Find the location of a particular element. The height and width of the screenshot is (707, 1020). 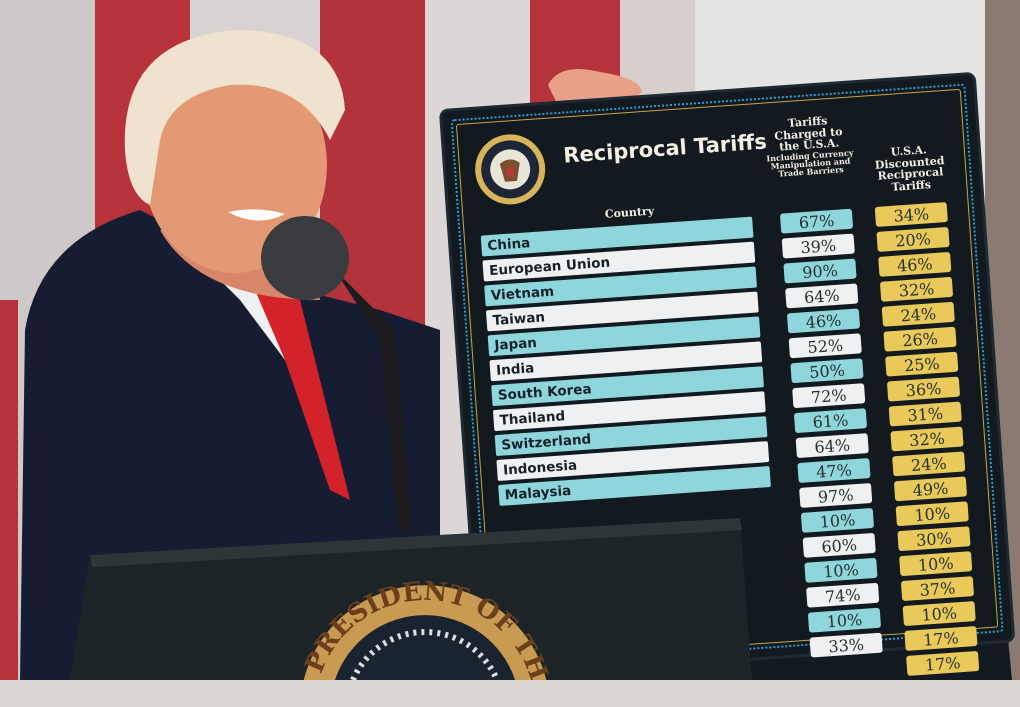

discounted-column-header: U.S.A. Discounted Reciprocal Tariffs is located at coordinates (909, 168).